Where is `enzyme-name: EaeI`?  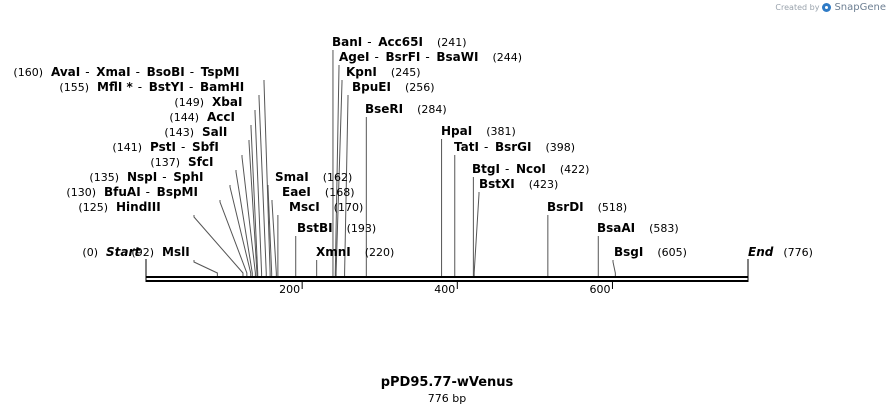 enzyme-name: EaeI is located at coordinates (296, 192).